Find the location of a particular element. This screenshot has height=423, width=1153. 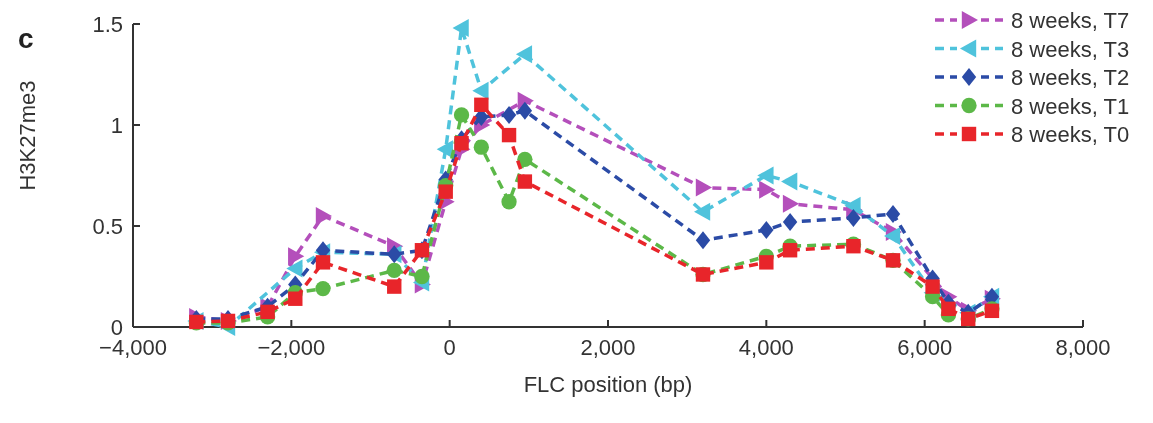

text: c is located at coordinates (26, 38).